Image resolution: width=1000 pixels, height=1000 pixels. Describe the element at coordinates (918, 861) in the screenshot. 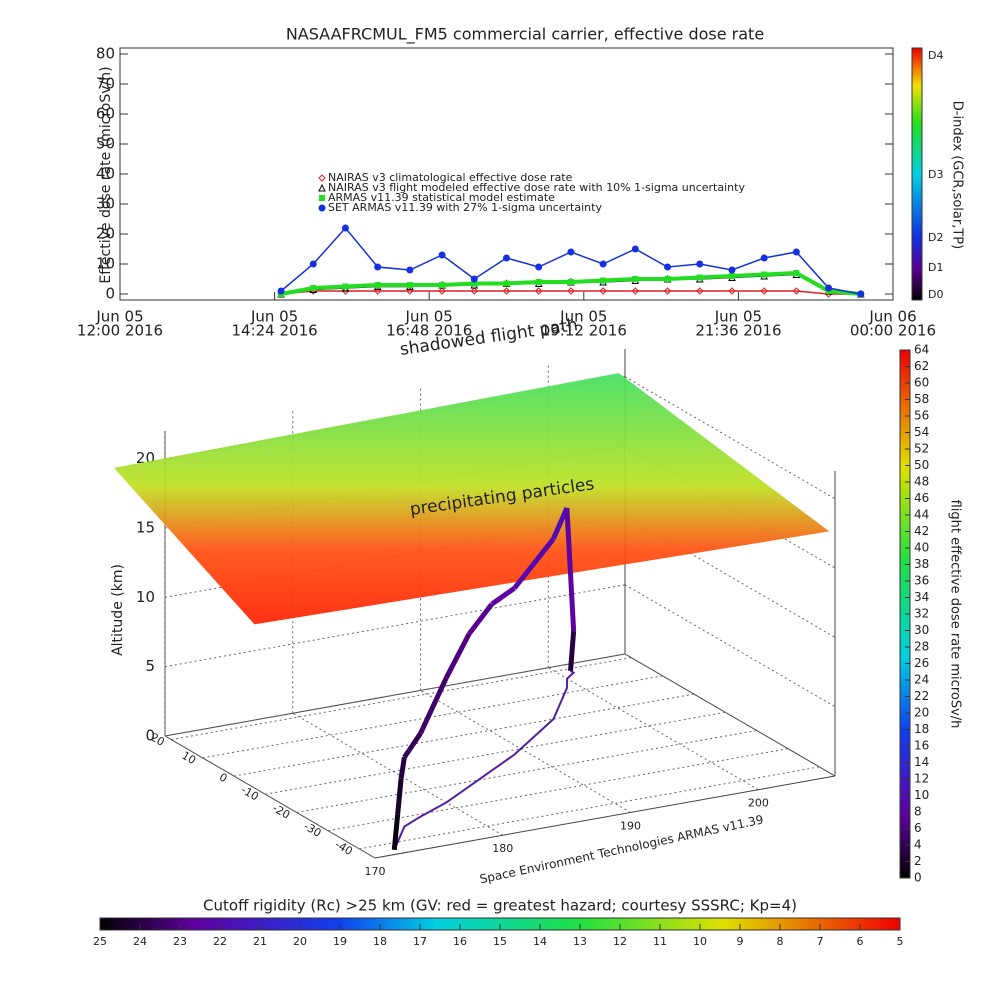

I see `colorbar-tick-label: 2` at that location.